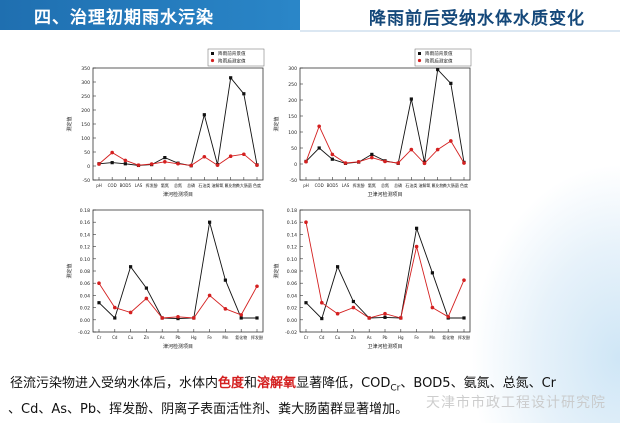 The image size is (620, 423). I want to click on x-tick-label: Pb, so click(178, 337).